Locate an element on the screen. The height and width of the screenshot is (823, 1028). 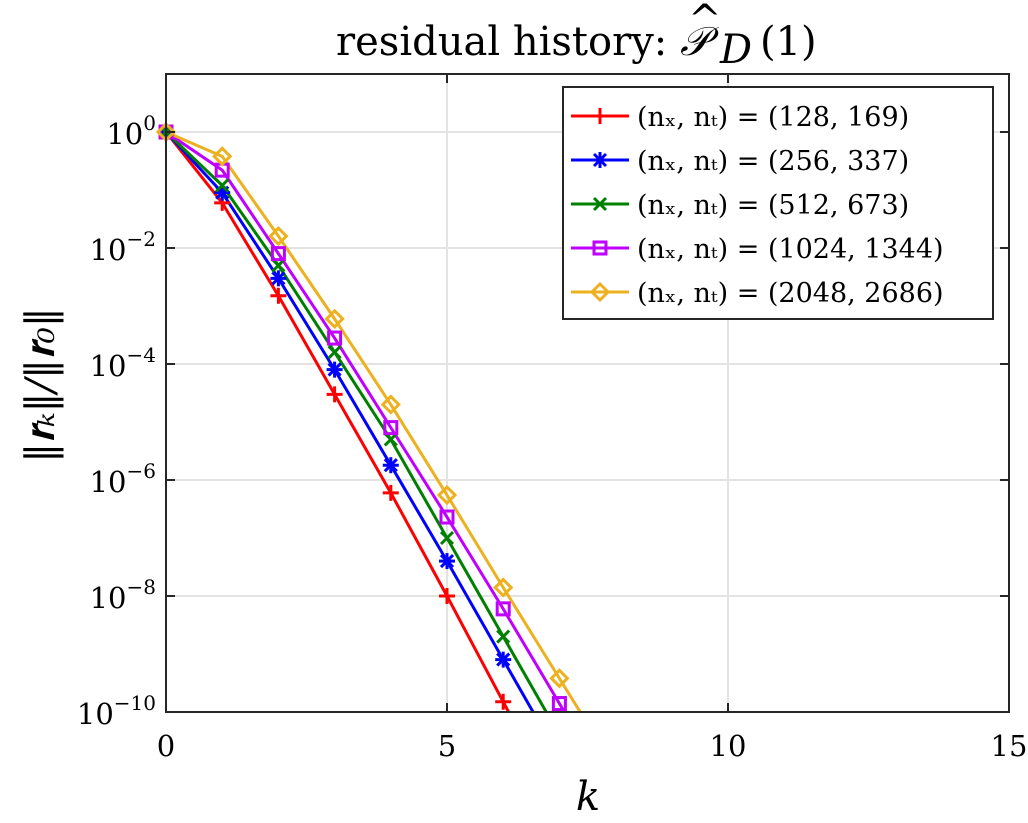
x-axis-label: k is located at coordinates (588, 796).